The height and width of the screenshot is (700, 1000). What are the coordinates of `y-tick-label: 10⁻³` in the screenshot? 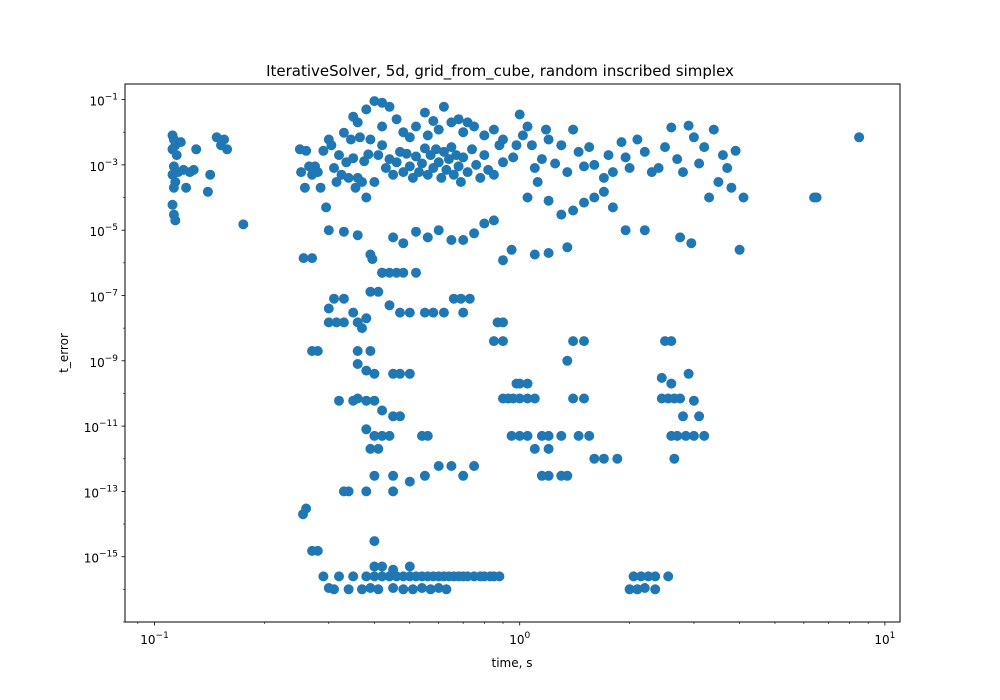 It's located at (103, 166).